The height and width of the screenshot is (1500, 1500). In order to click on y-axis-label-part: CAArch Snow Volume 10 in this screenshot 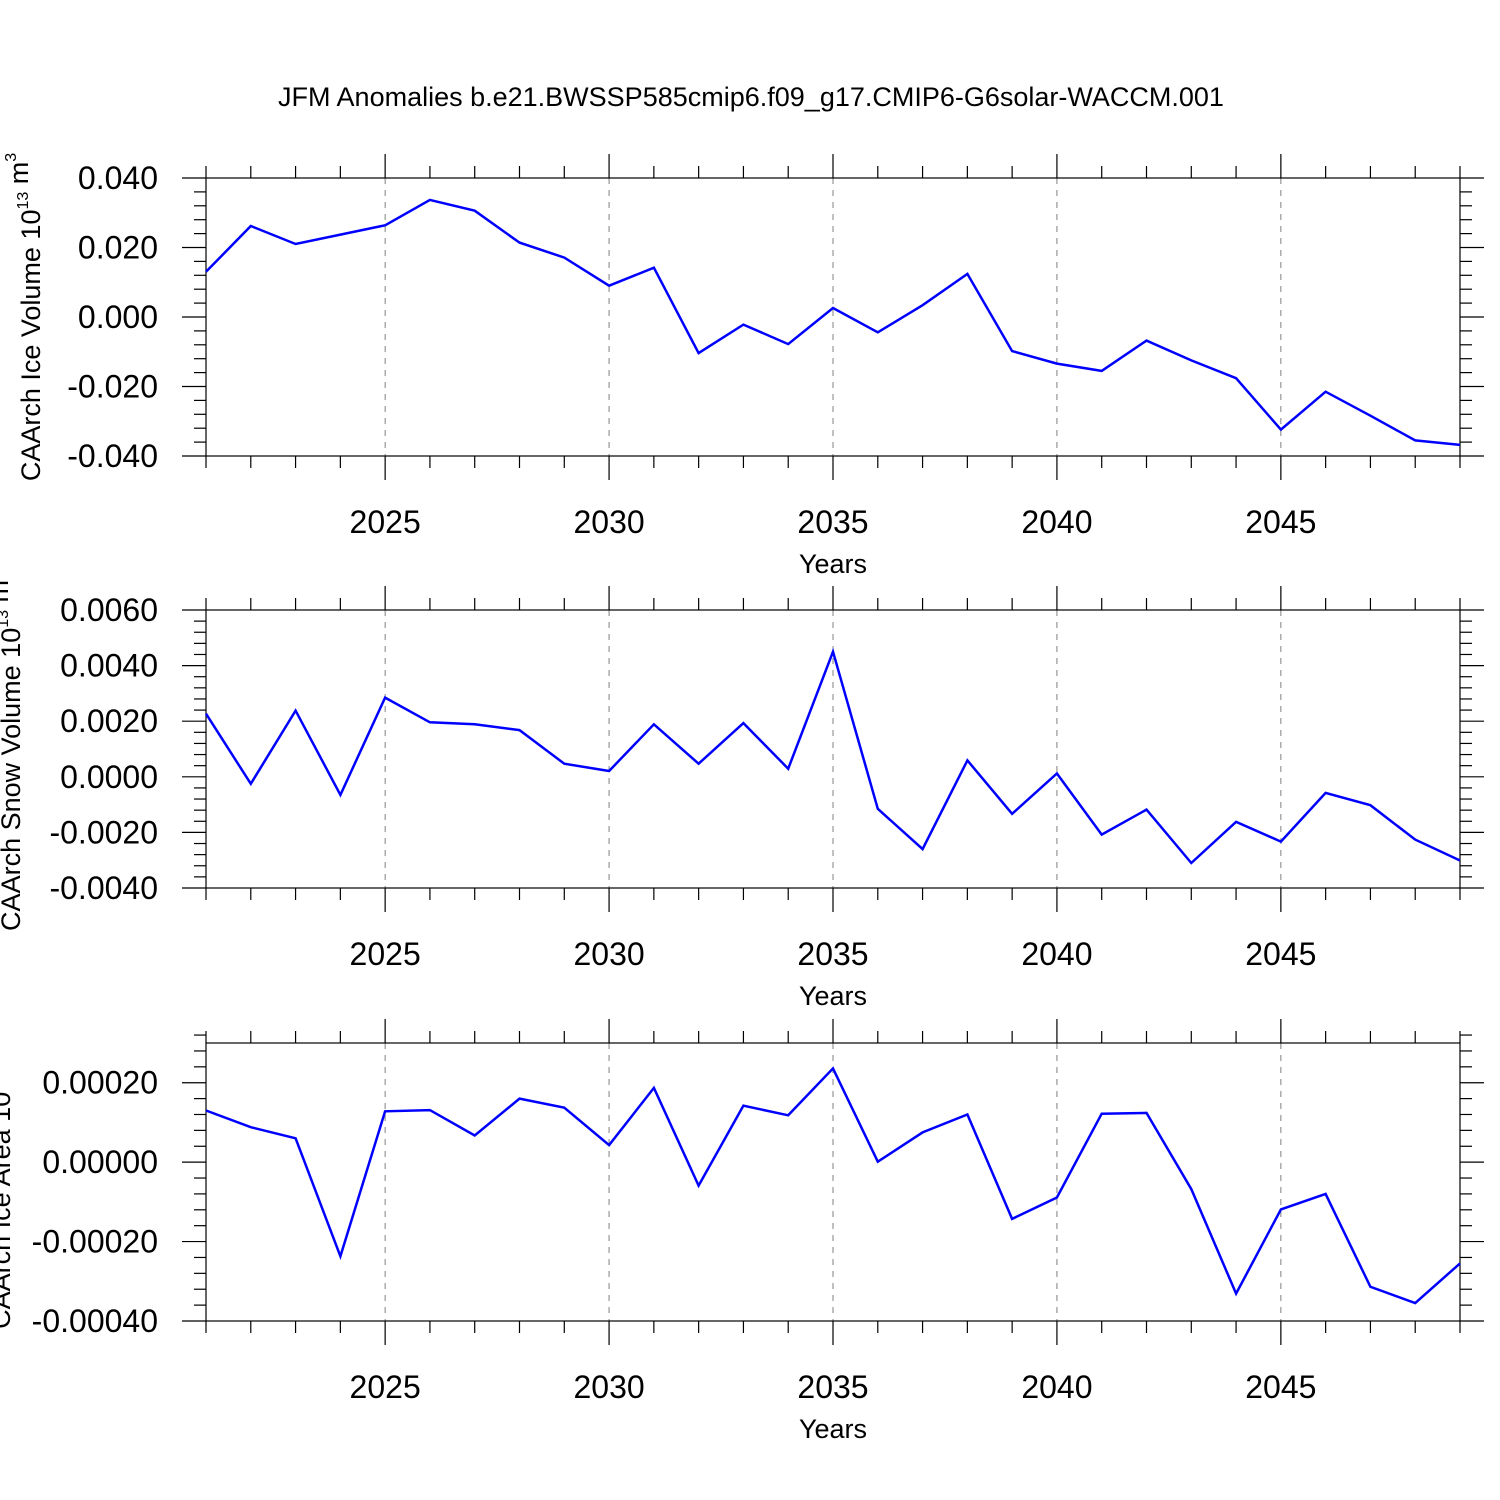, I will do `click(13, 779)`.